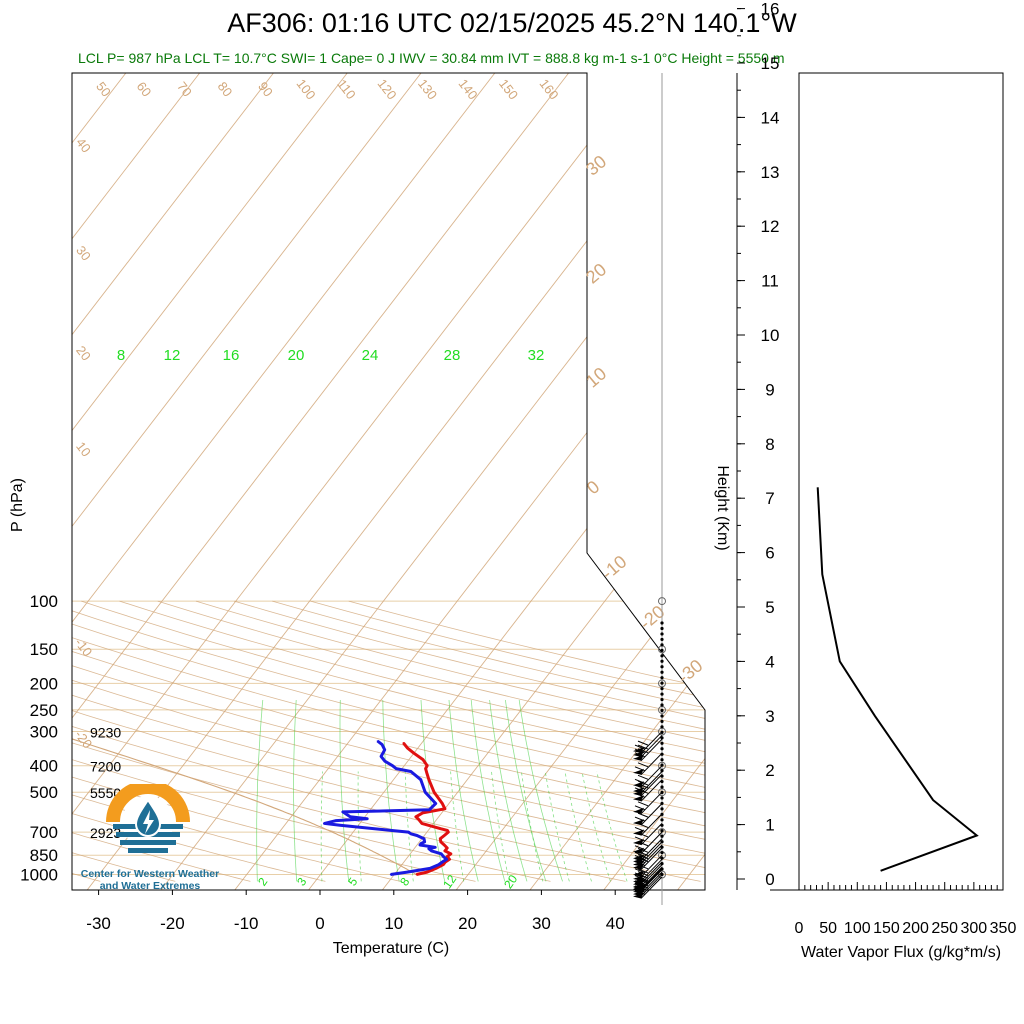 The image size is (1024, 1024). I want to click on barb-pennant, so click(638, 790).